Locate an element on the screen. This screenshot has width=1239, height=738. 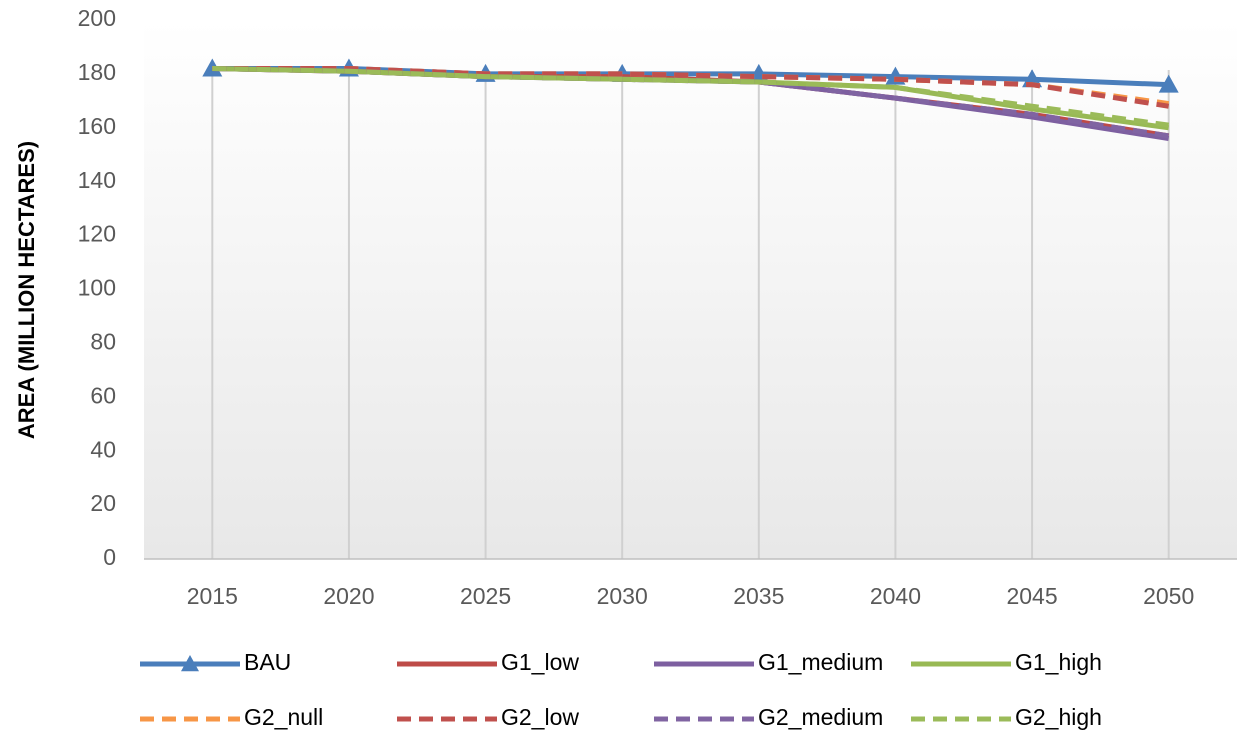
y-tick-label: 160 is located at coordinates (97, 126).